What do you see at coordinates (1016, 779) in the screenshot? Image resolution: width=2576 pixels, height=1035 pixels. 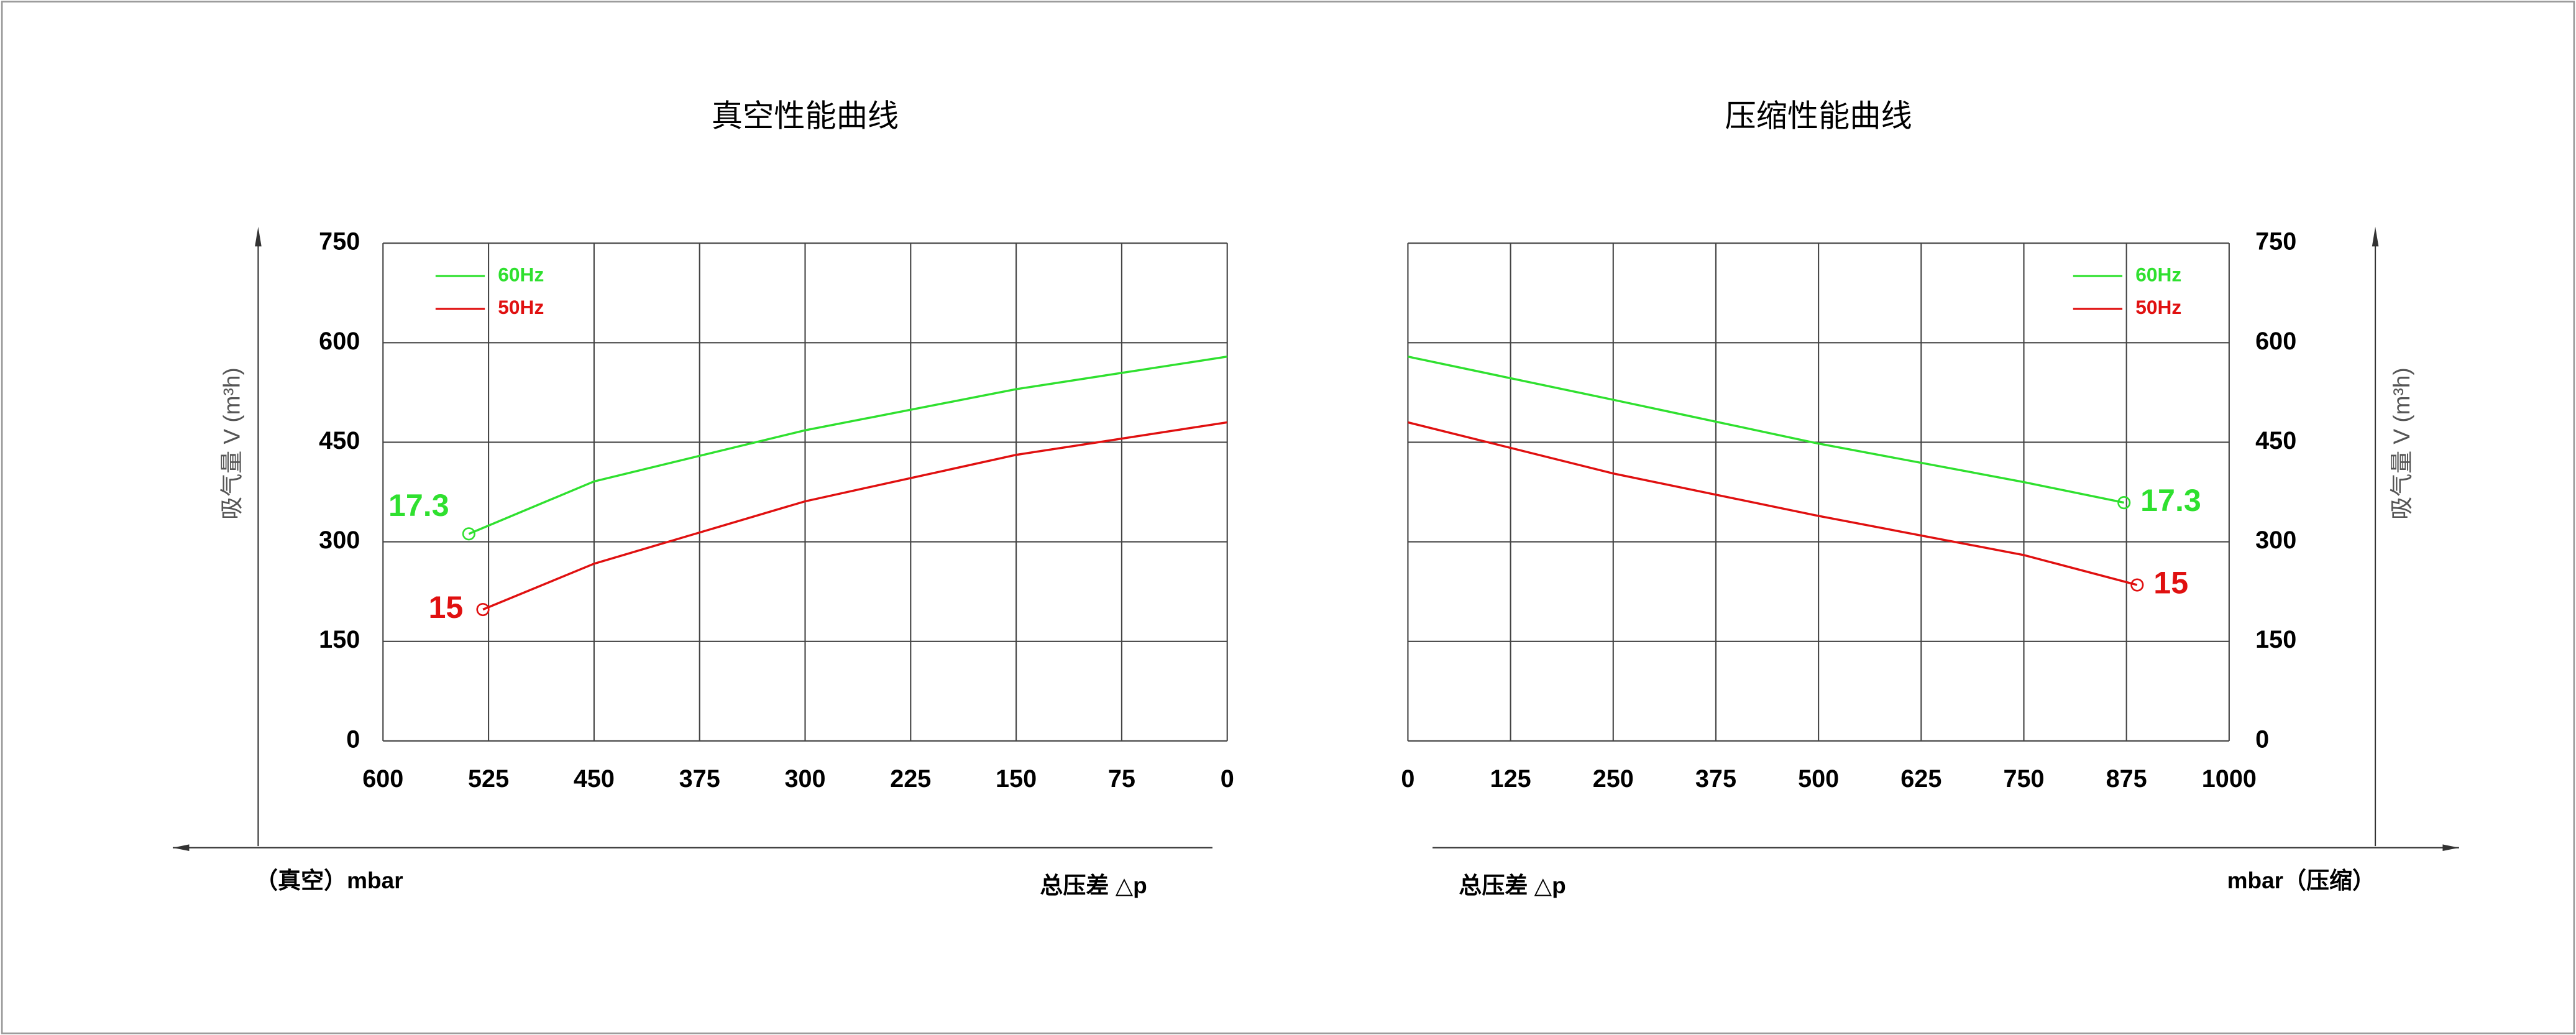 I see `x-tick-label: 150` at bounding box center [1016, 779].